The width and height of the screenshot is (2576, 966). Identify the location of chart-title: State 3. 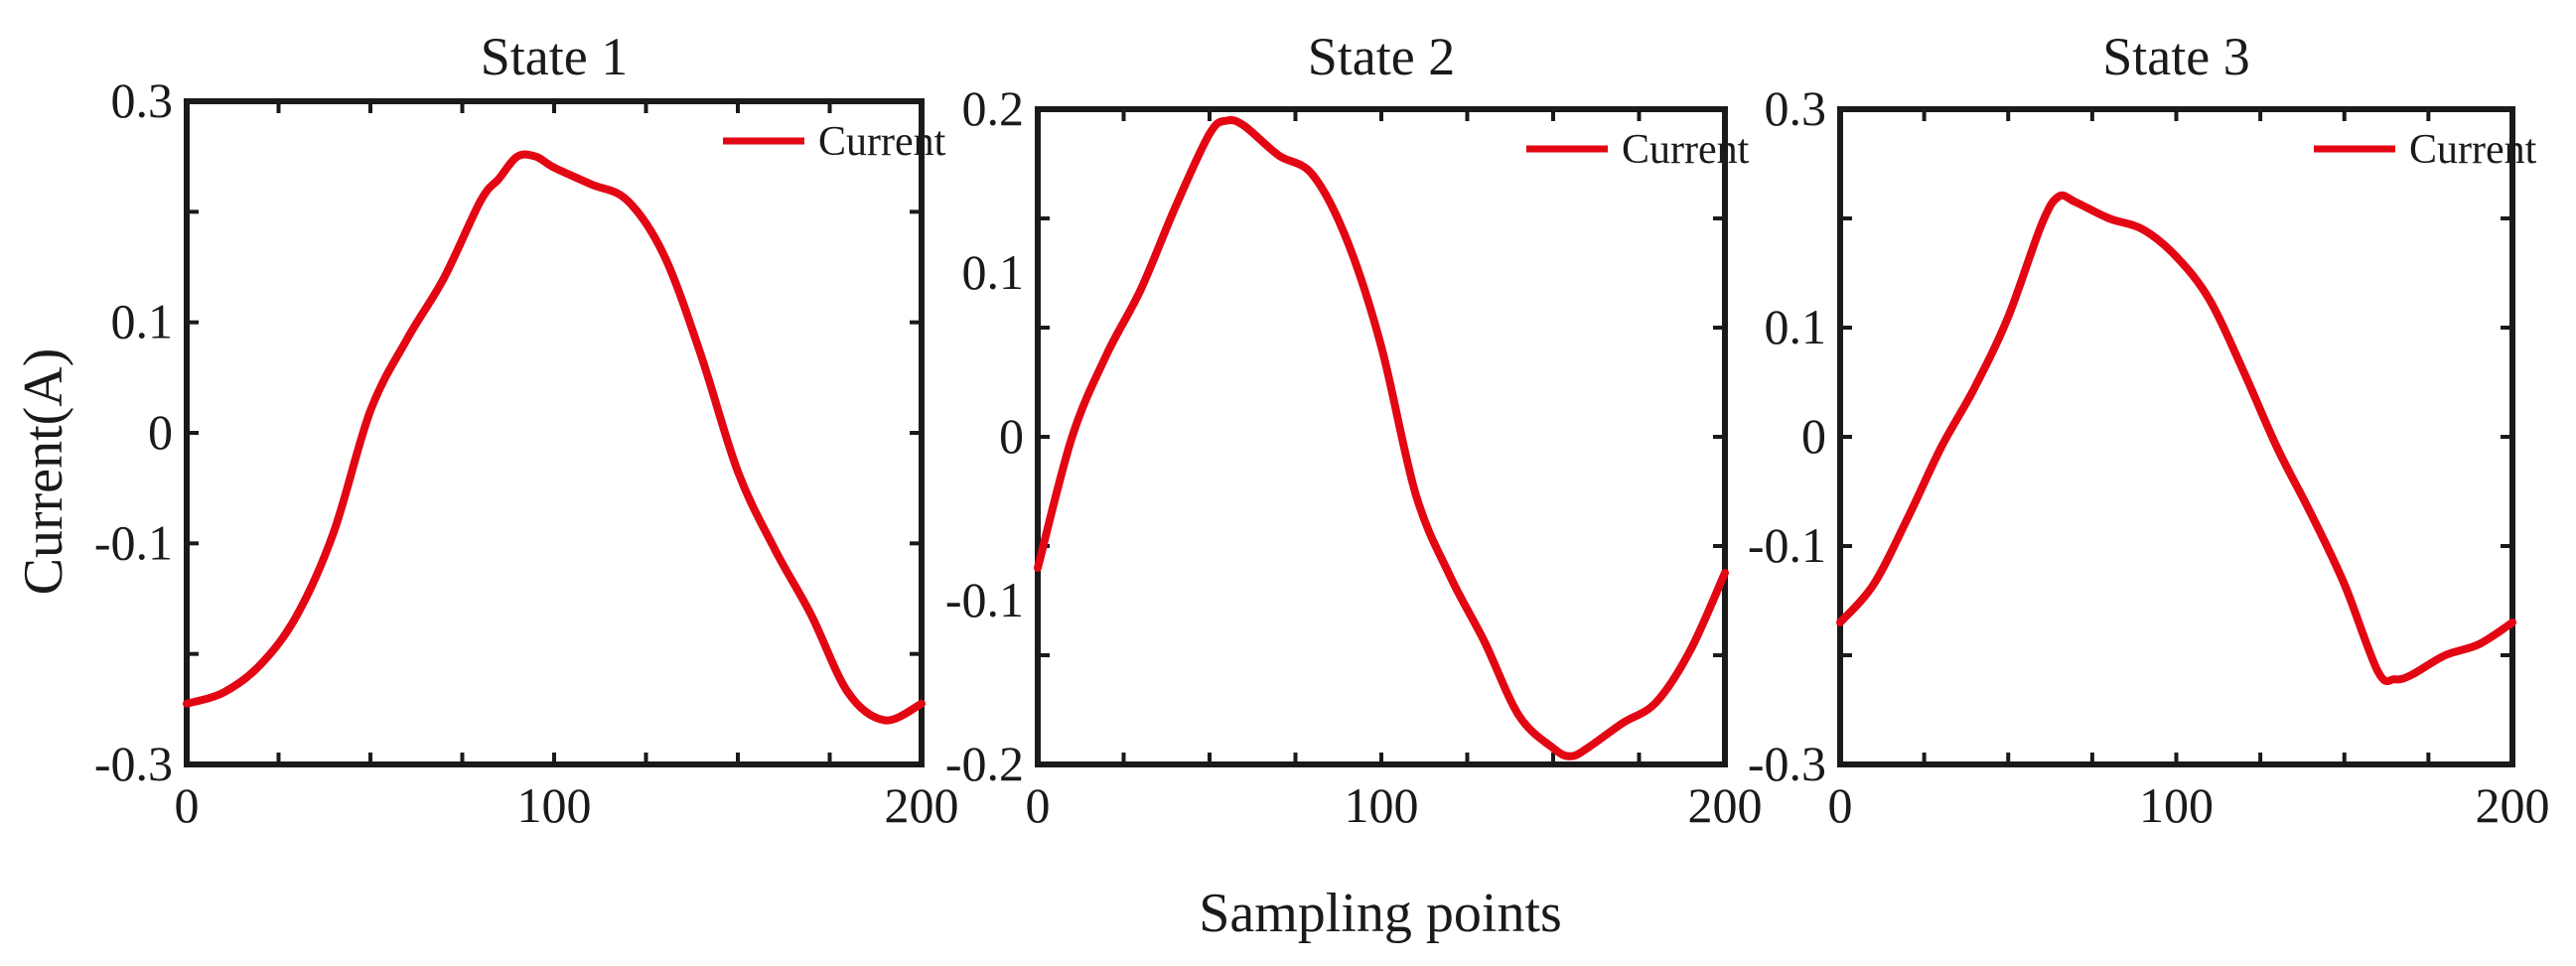
(2175, 57).